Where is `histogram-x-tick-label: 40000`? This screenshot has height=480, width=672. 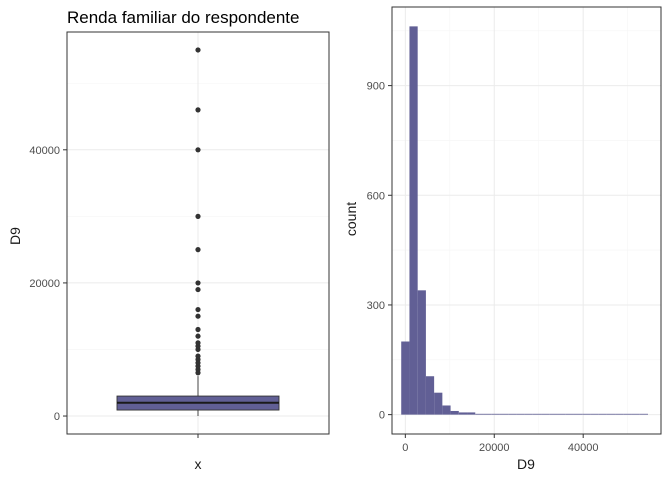
histogram-x-tick-label: 40000 is located at coordinates (583, 448).